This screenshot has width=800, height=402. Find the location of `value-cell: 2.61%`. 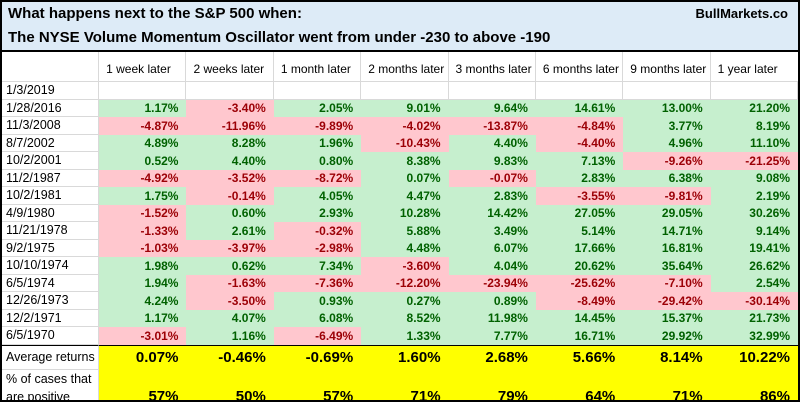

value-cell: 2.61% is located at coordinates (230, 231).